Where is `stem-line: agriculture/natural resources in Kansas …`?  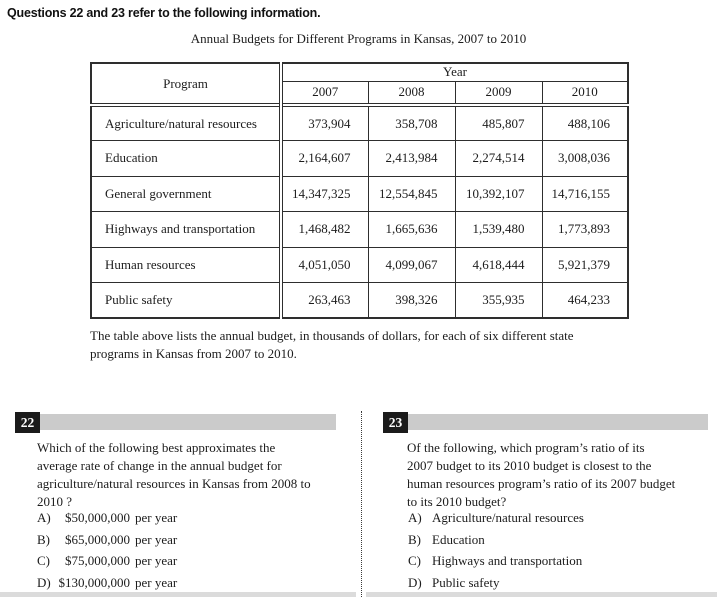 stem-line: agriculture/natural resources in Kansas … is located at coordinates (174, 483).